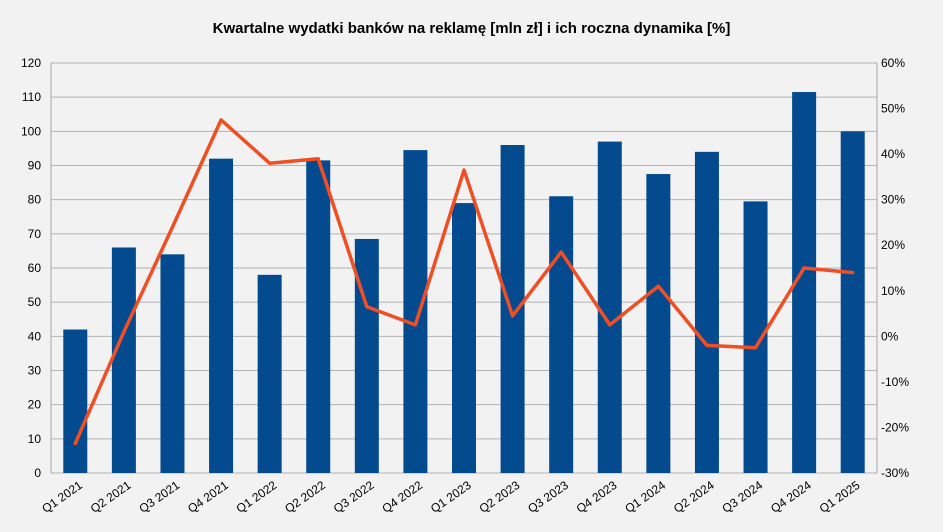 The height and width of the screenshot is (532, 943). What do you see at coordinates (893, 63) in the screenshot?
I see `y-right-tick-label: 60%` at bounding box center [893, 63].